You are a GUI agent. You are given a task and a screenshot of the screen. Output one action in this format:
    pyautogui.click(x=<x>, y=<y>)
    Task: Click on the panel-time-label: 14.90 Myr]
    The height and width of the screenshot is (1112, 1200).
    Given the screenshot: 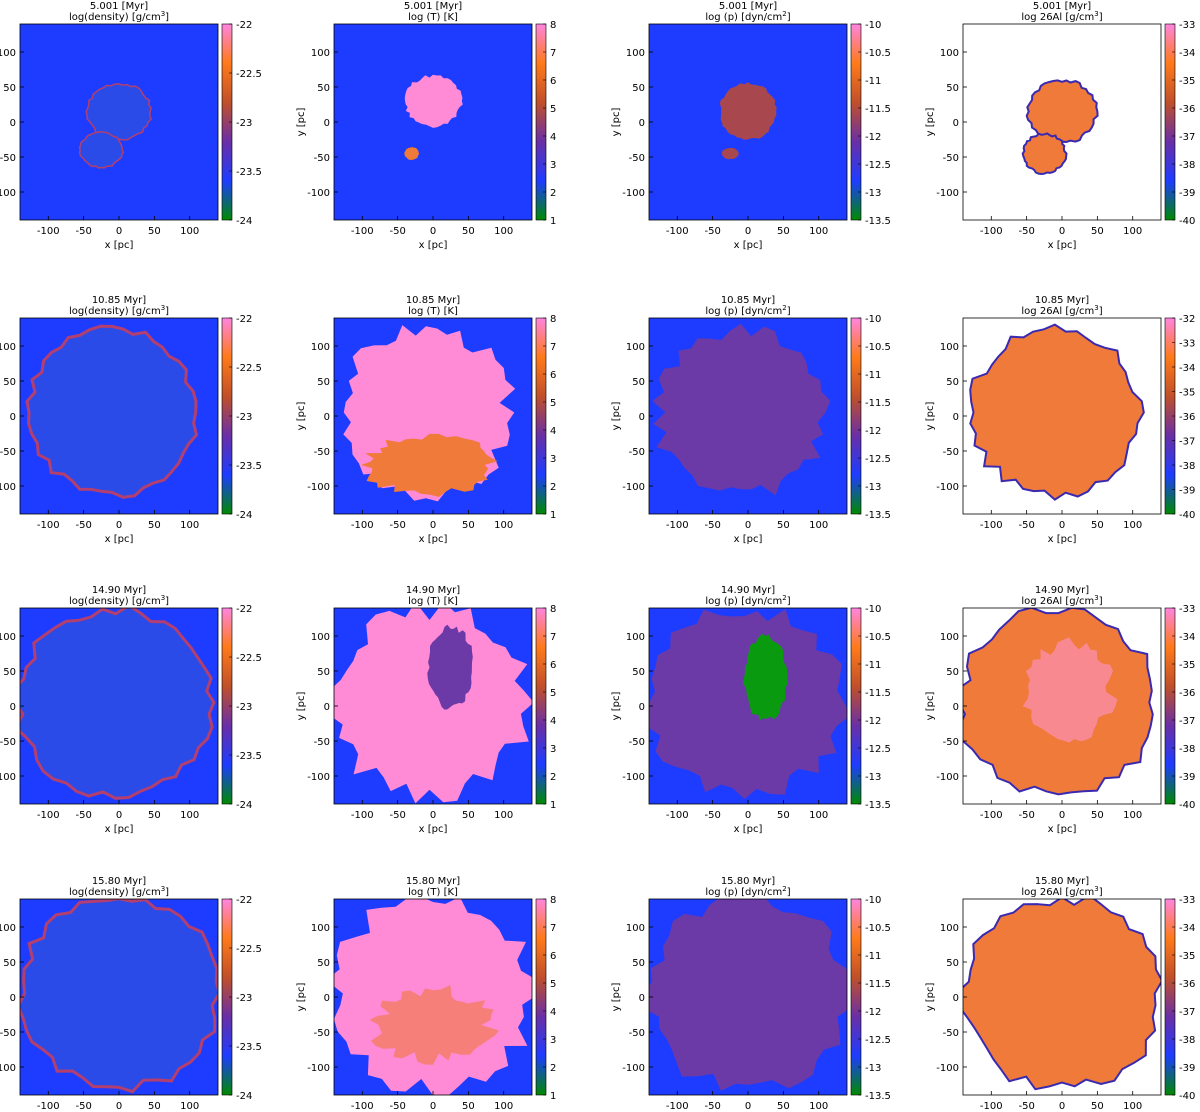 What is the action you would take?
    pyautogui.click(x=1062, y=590)
    